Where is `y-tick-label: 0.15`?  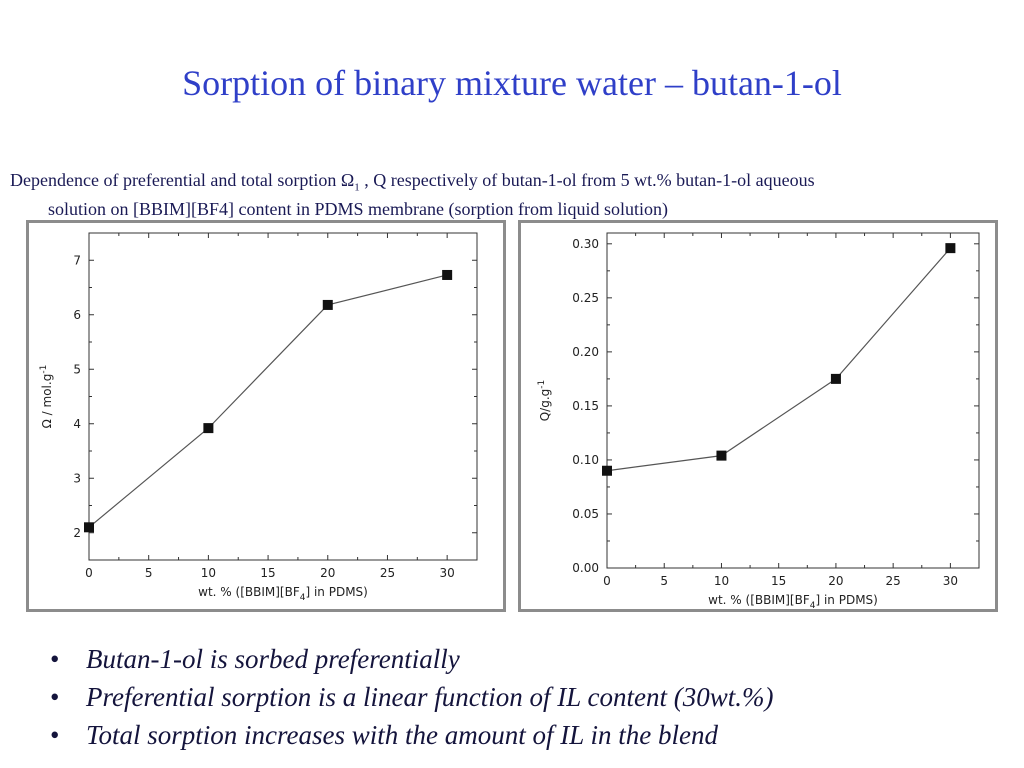 y-tick-label: 0.15 is located at coordinates (585, 406).